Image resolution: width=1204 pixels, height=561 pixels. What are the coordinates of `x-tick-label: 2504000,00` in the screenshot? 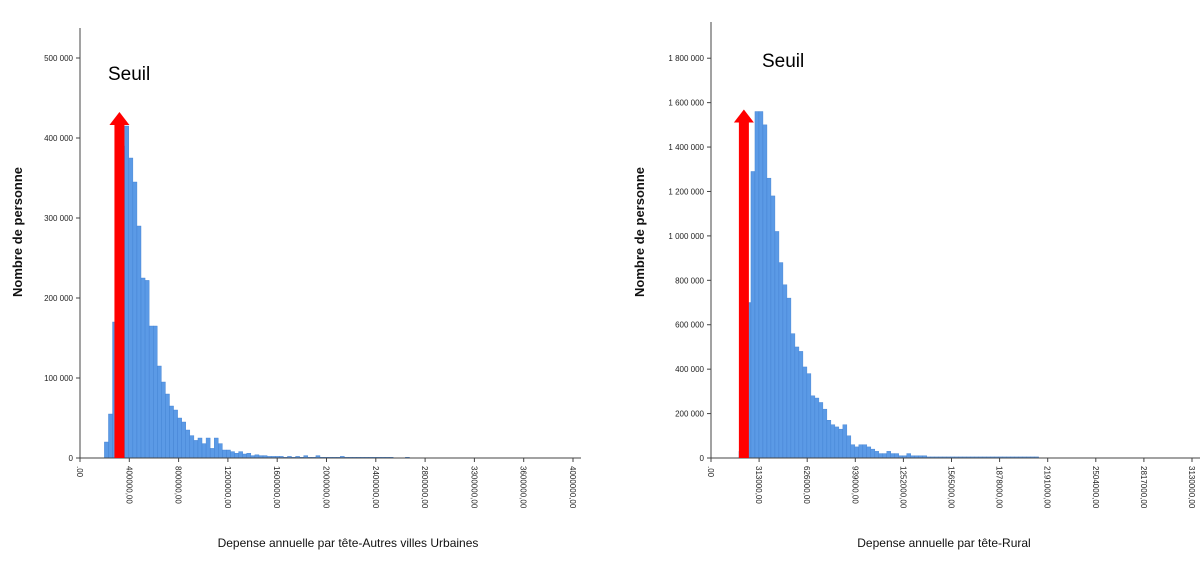 It's located at (1095, 487).